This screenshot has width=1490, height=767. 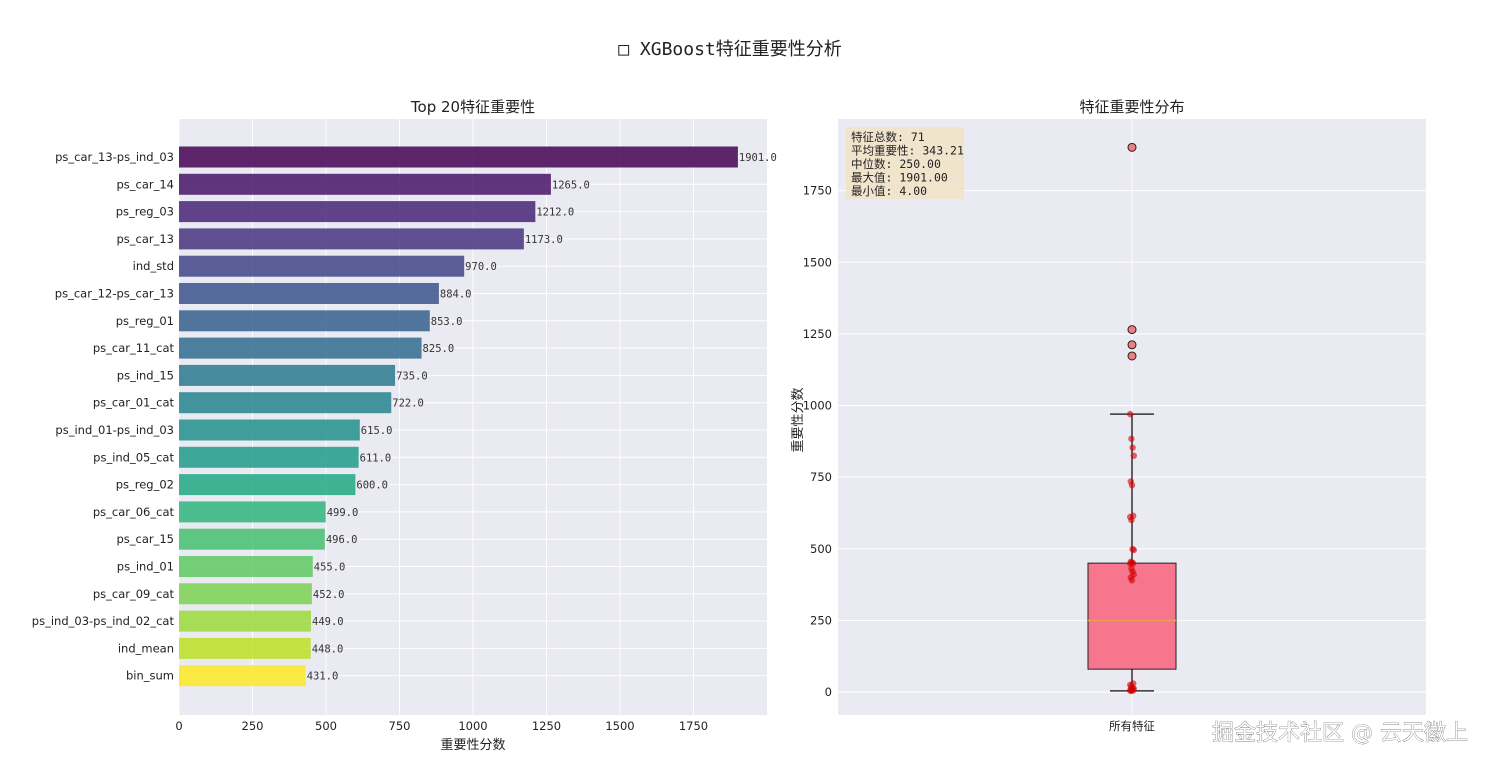 What do you see at coordinates (472, 726) in the screenshot?
I see `bar-x-tick-label: 1000` at bounding box center [472, 726].